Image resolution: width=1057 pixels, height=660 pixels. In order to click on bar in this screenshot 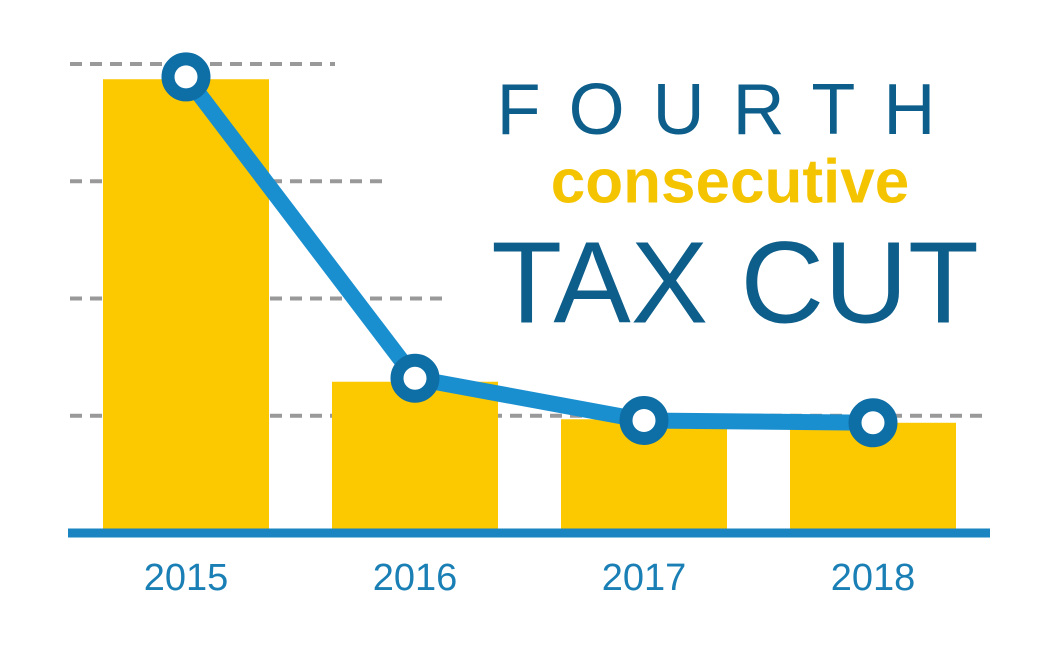, I will do `click(415, 457)`.